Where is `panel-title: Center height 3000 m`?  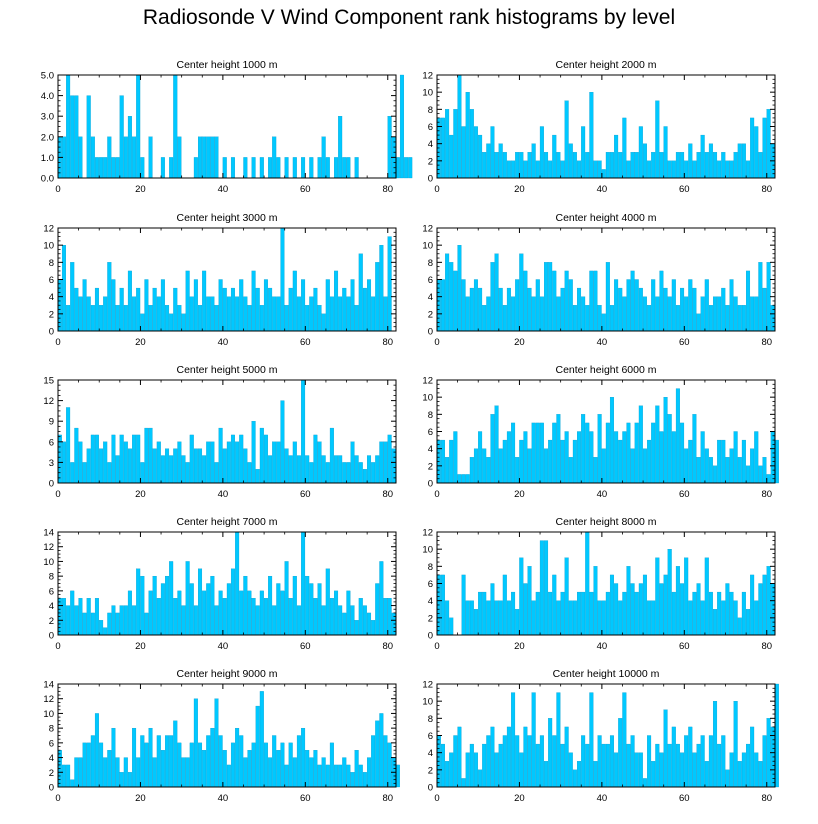 panel-title: Center height 3000 m is located at coordinates (227, 218).